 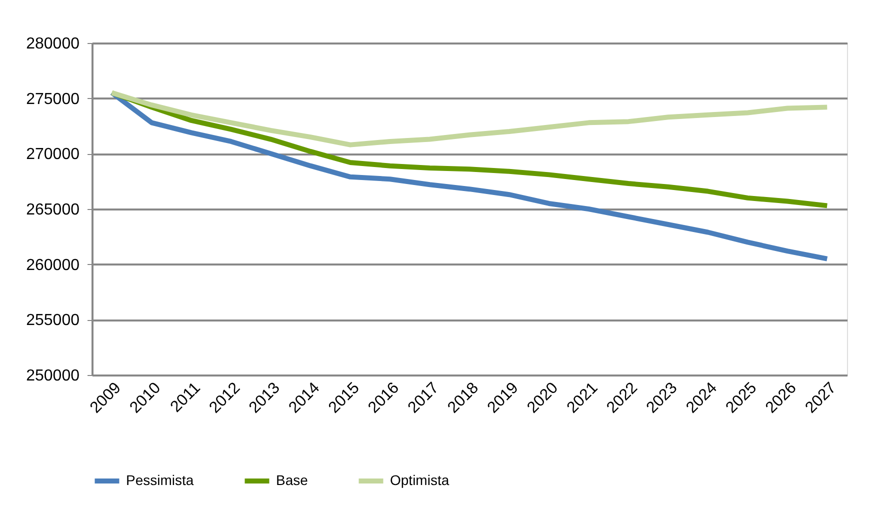 I want to click on legend-label: Base, so click(x=292, y=480).